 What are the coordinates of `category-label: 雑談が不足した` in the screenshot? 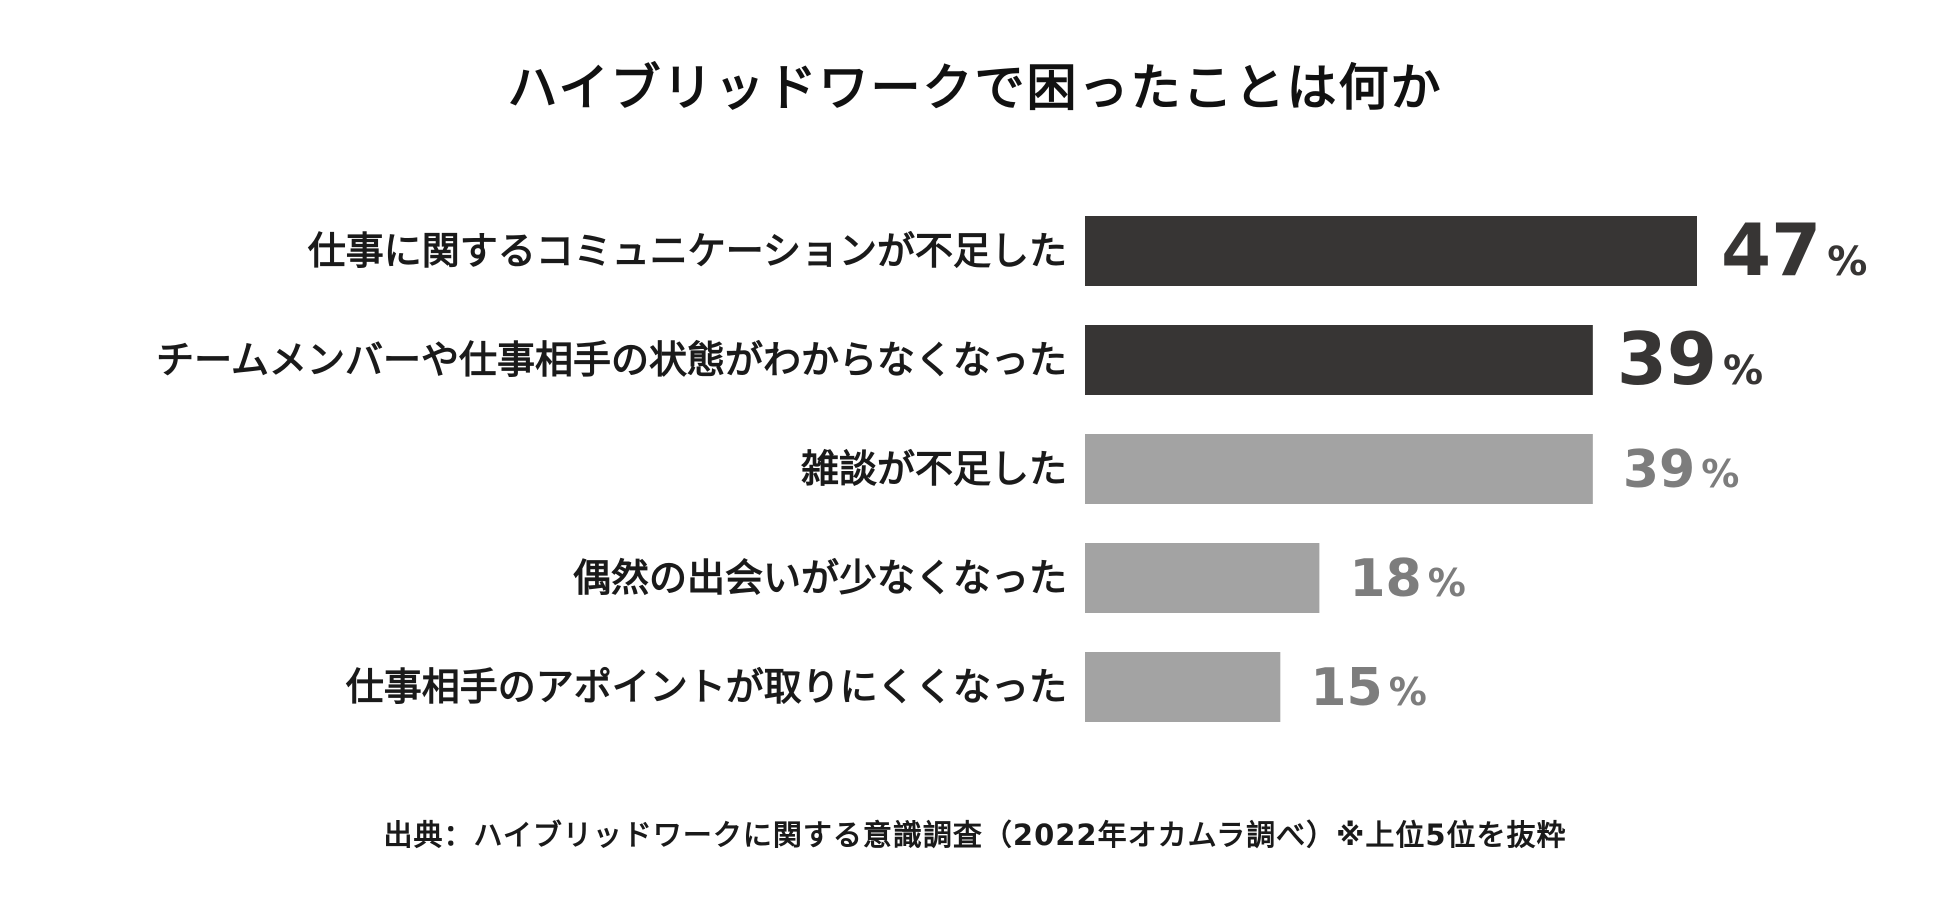 It's located at (933, 469).